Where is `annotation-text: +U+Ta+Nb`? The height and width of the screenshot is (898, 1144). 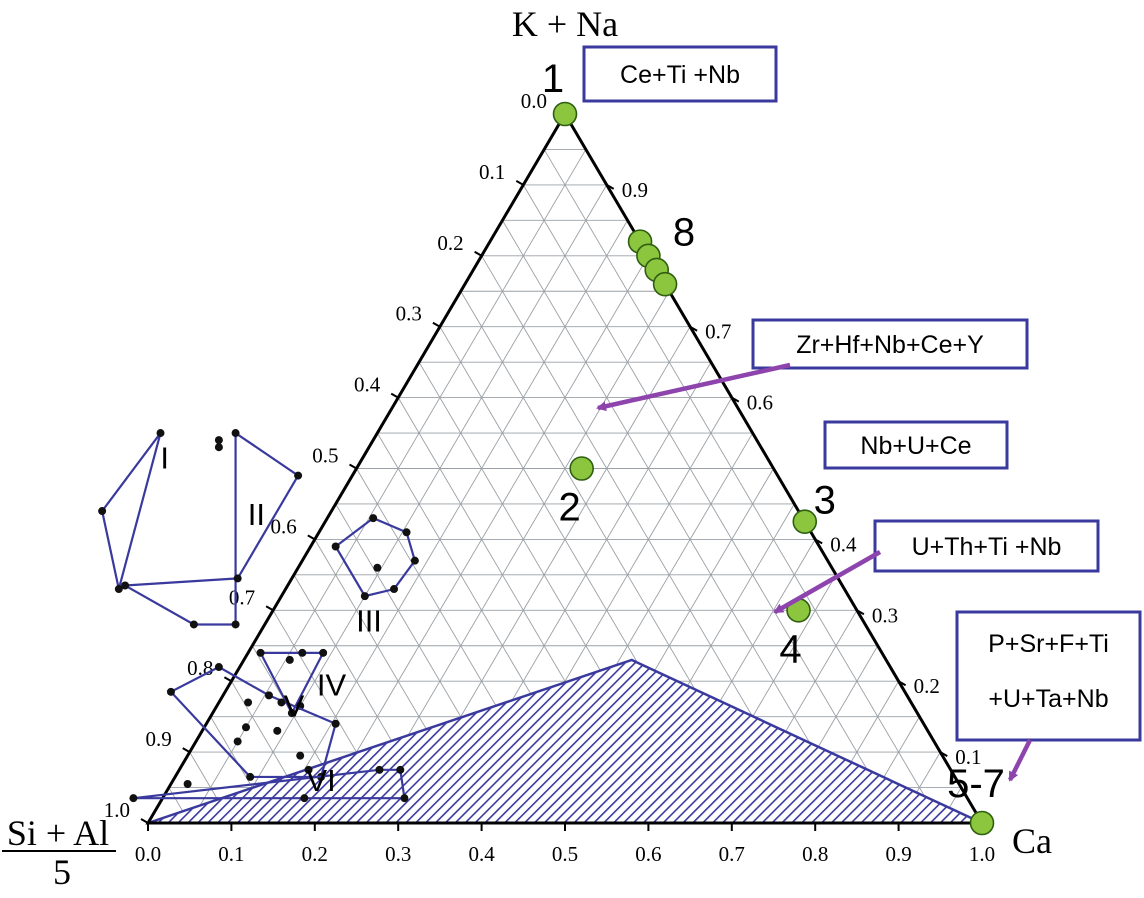 annotation-text: +U+Ta+Nb is located at coordinates (1048, 699).